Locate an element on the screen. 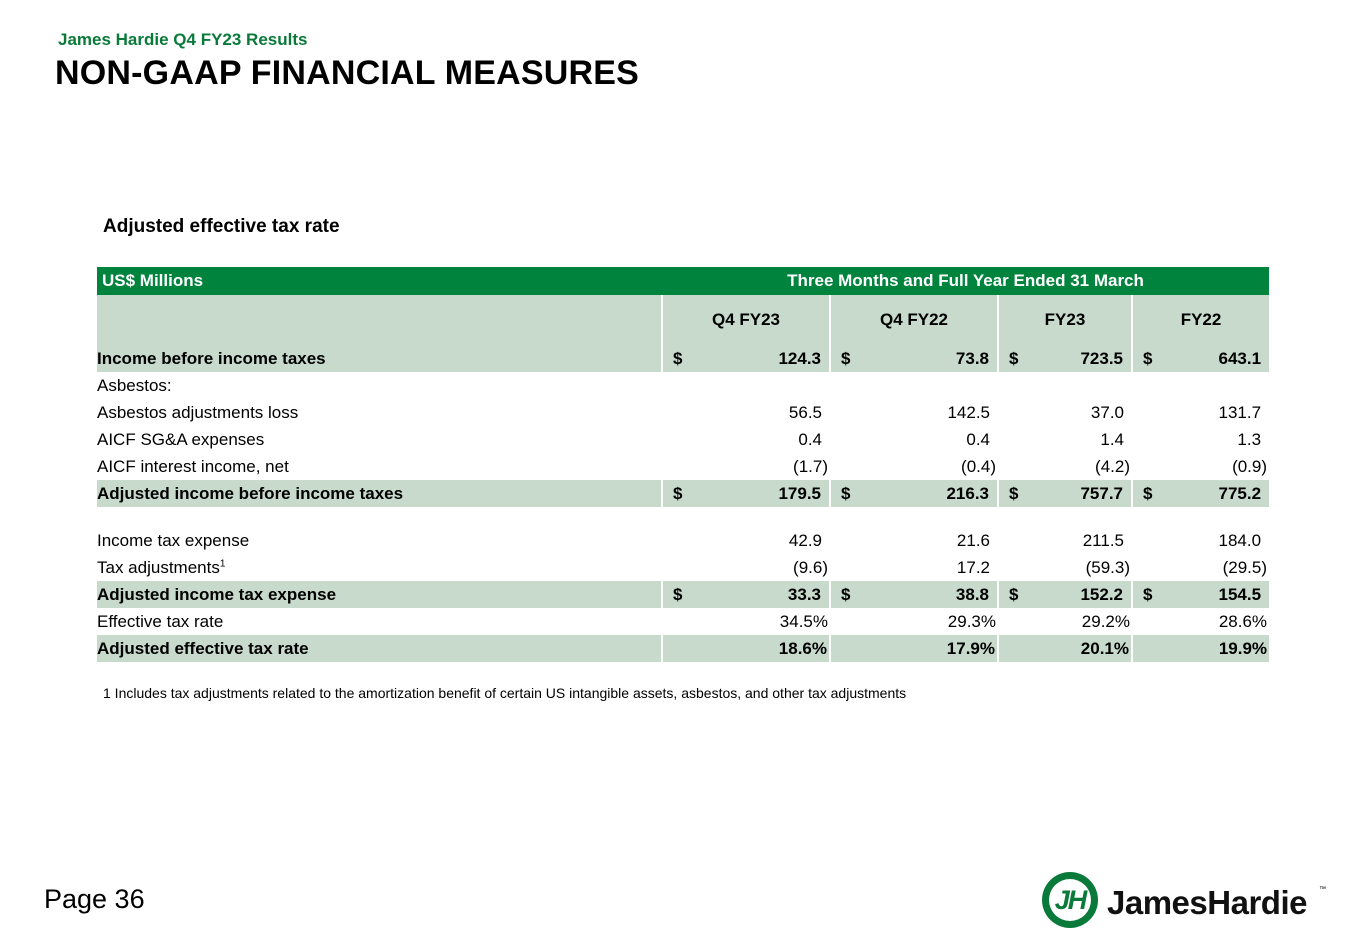 This screenshot has height=945, width=1365. cell-value: 73.8 is located at coordinates (972, 358).